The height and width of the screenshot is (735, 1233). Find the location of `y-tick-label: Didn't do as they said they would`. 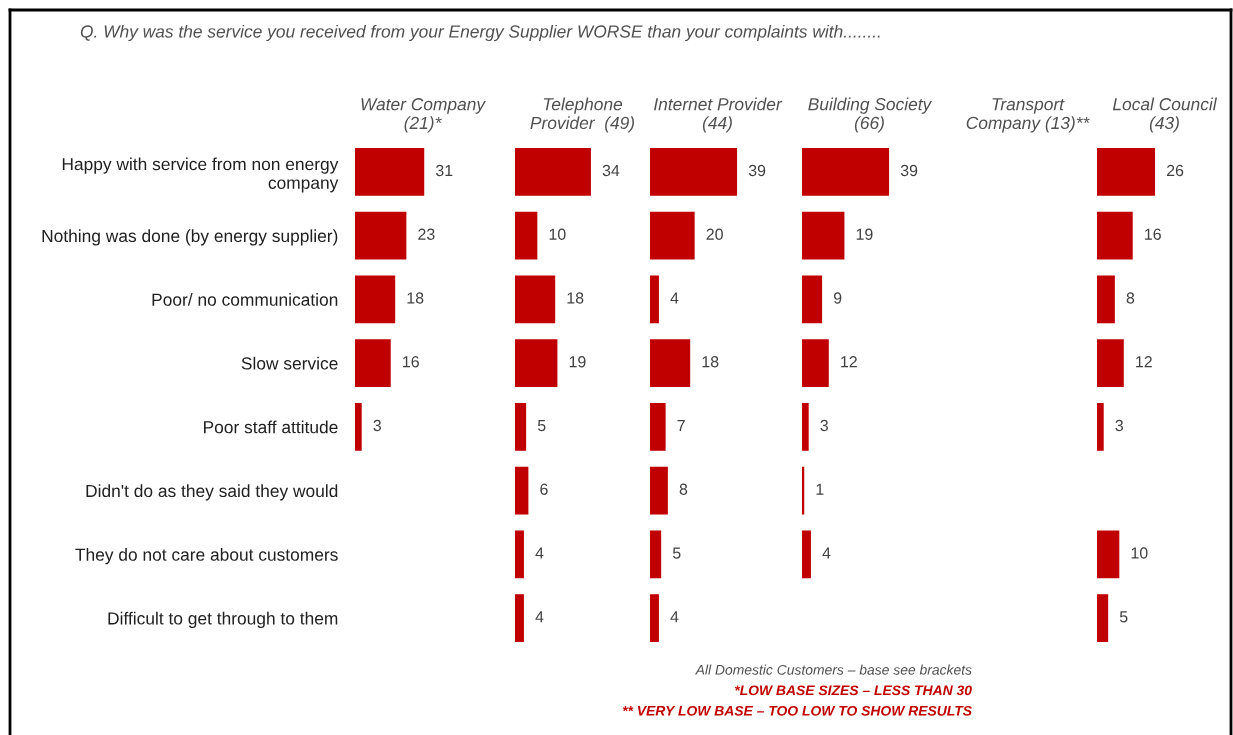

y-tick-label: Didn't do as they said they would is located at coordinates (212, 492).